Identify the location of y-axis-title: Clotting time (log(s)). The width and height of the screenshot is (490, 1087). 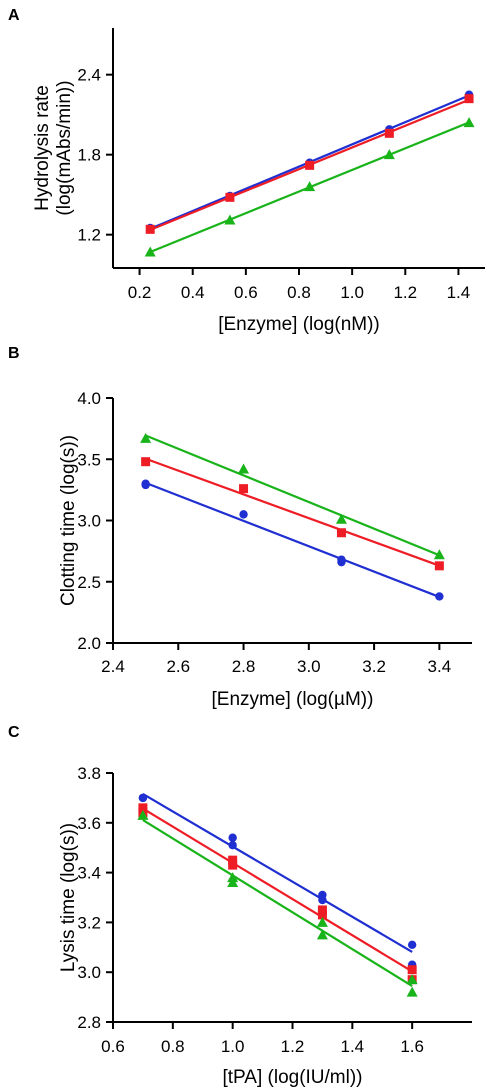
(68, 520).